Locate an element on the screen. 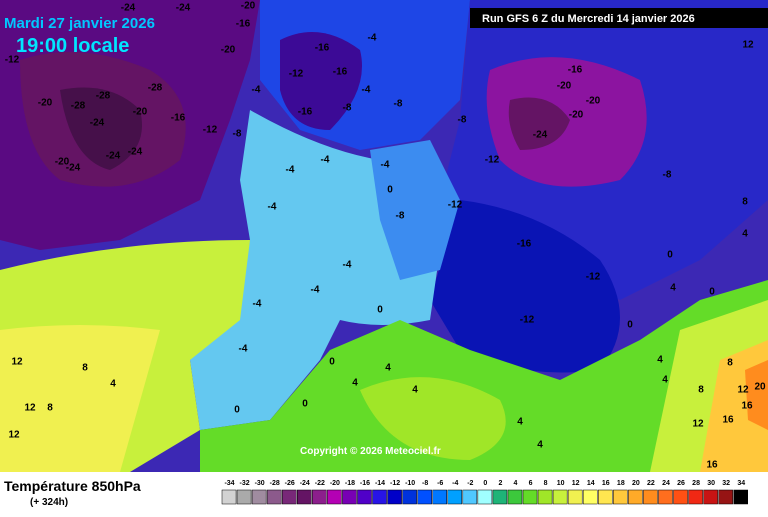 This screenshot has height=517, width=768. scale-tick-label: 16 is located at coordinates (606, 483).